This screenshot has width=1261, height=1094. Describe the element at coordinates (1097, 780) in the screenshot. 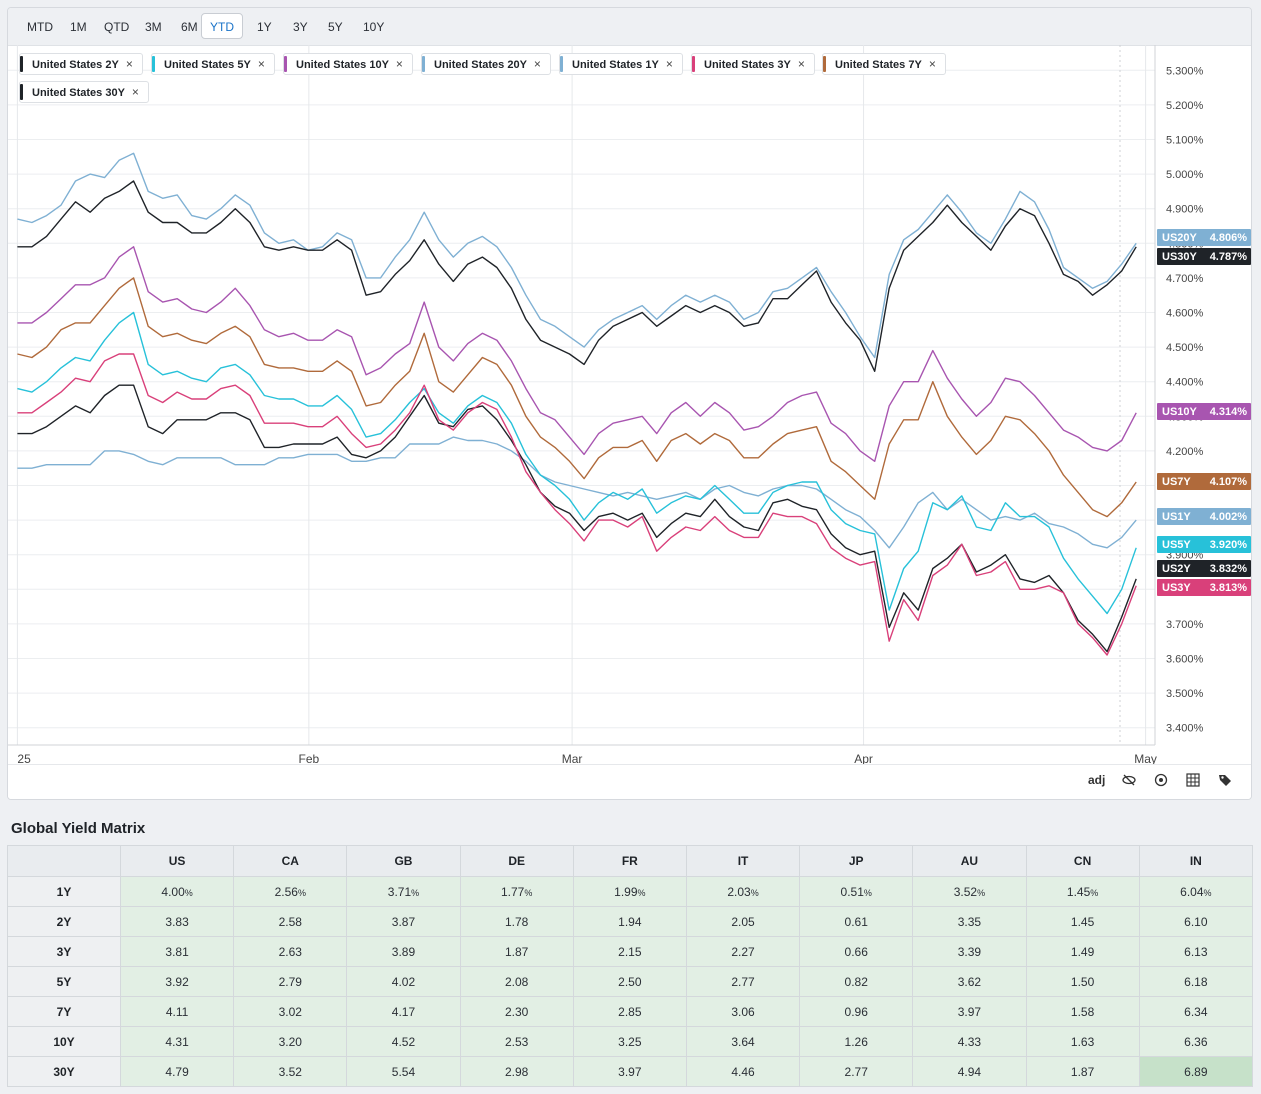

I see `adj-toggle: adj` at that location.